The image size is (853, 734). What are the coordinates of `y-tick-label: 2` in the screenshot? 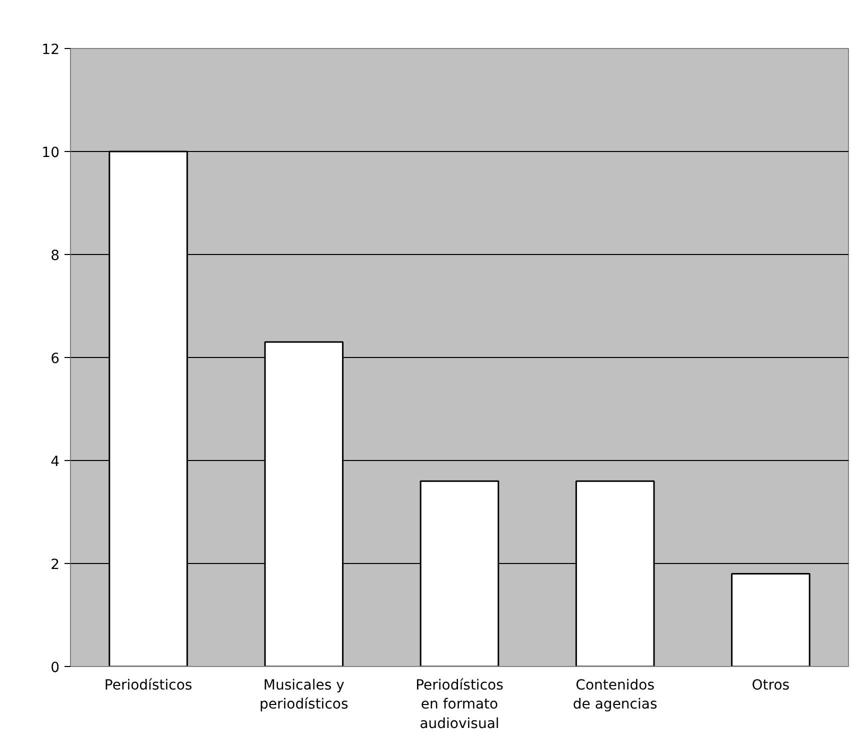 It's located at (55, 565).